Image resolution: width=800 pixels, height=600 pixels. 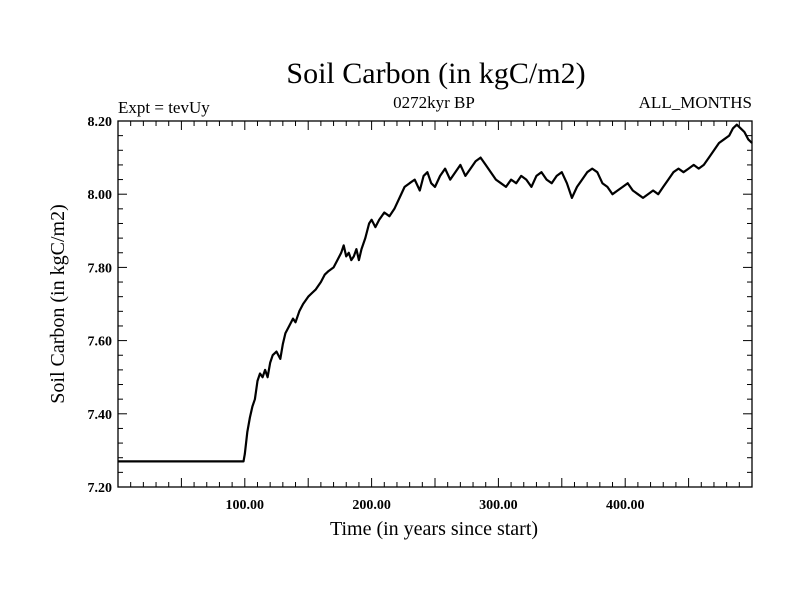 What do you see at coordinates (435, 73) in the screenshot?
I see `chart-title: Soil Carbon (in kgC/m2)` at bounding box center [435, 73].